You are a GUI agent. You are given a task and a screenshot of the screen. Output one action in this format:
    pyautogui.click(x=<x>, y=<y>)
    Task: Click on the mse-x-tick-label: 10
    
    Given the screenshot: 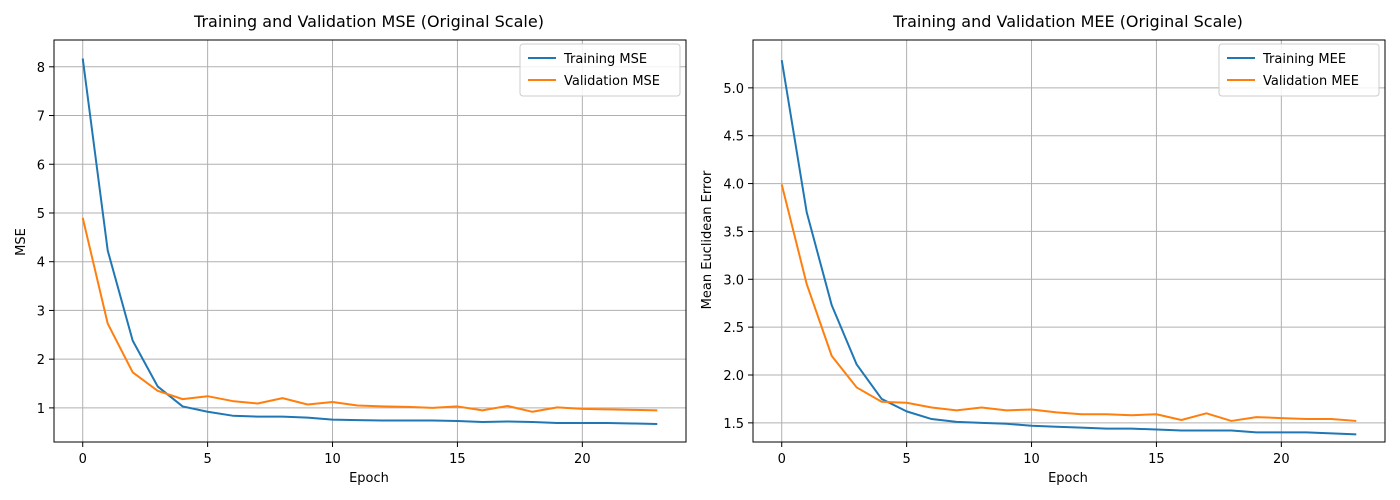 What is the action you would take?
    pyautogui.click(x=332, y=459)
    